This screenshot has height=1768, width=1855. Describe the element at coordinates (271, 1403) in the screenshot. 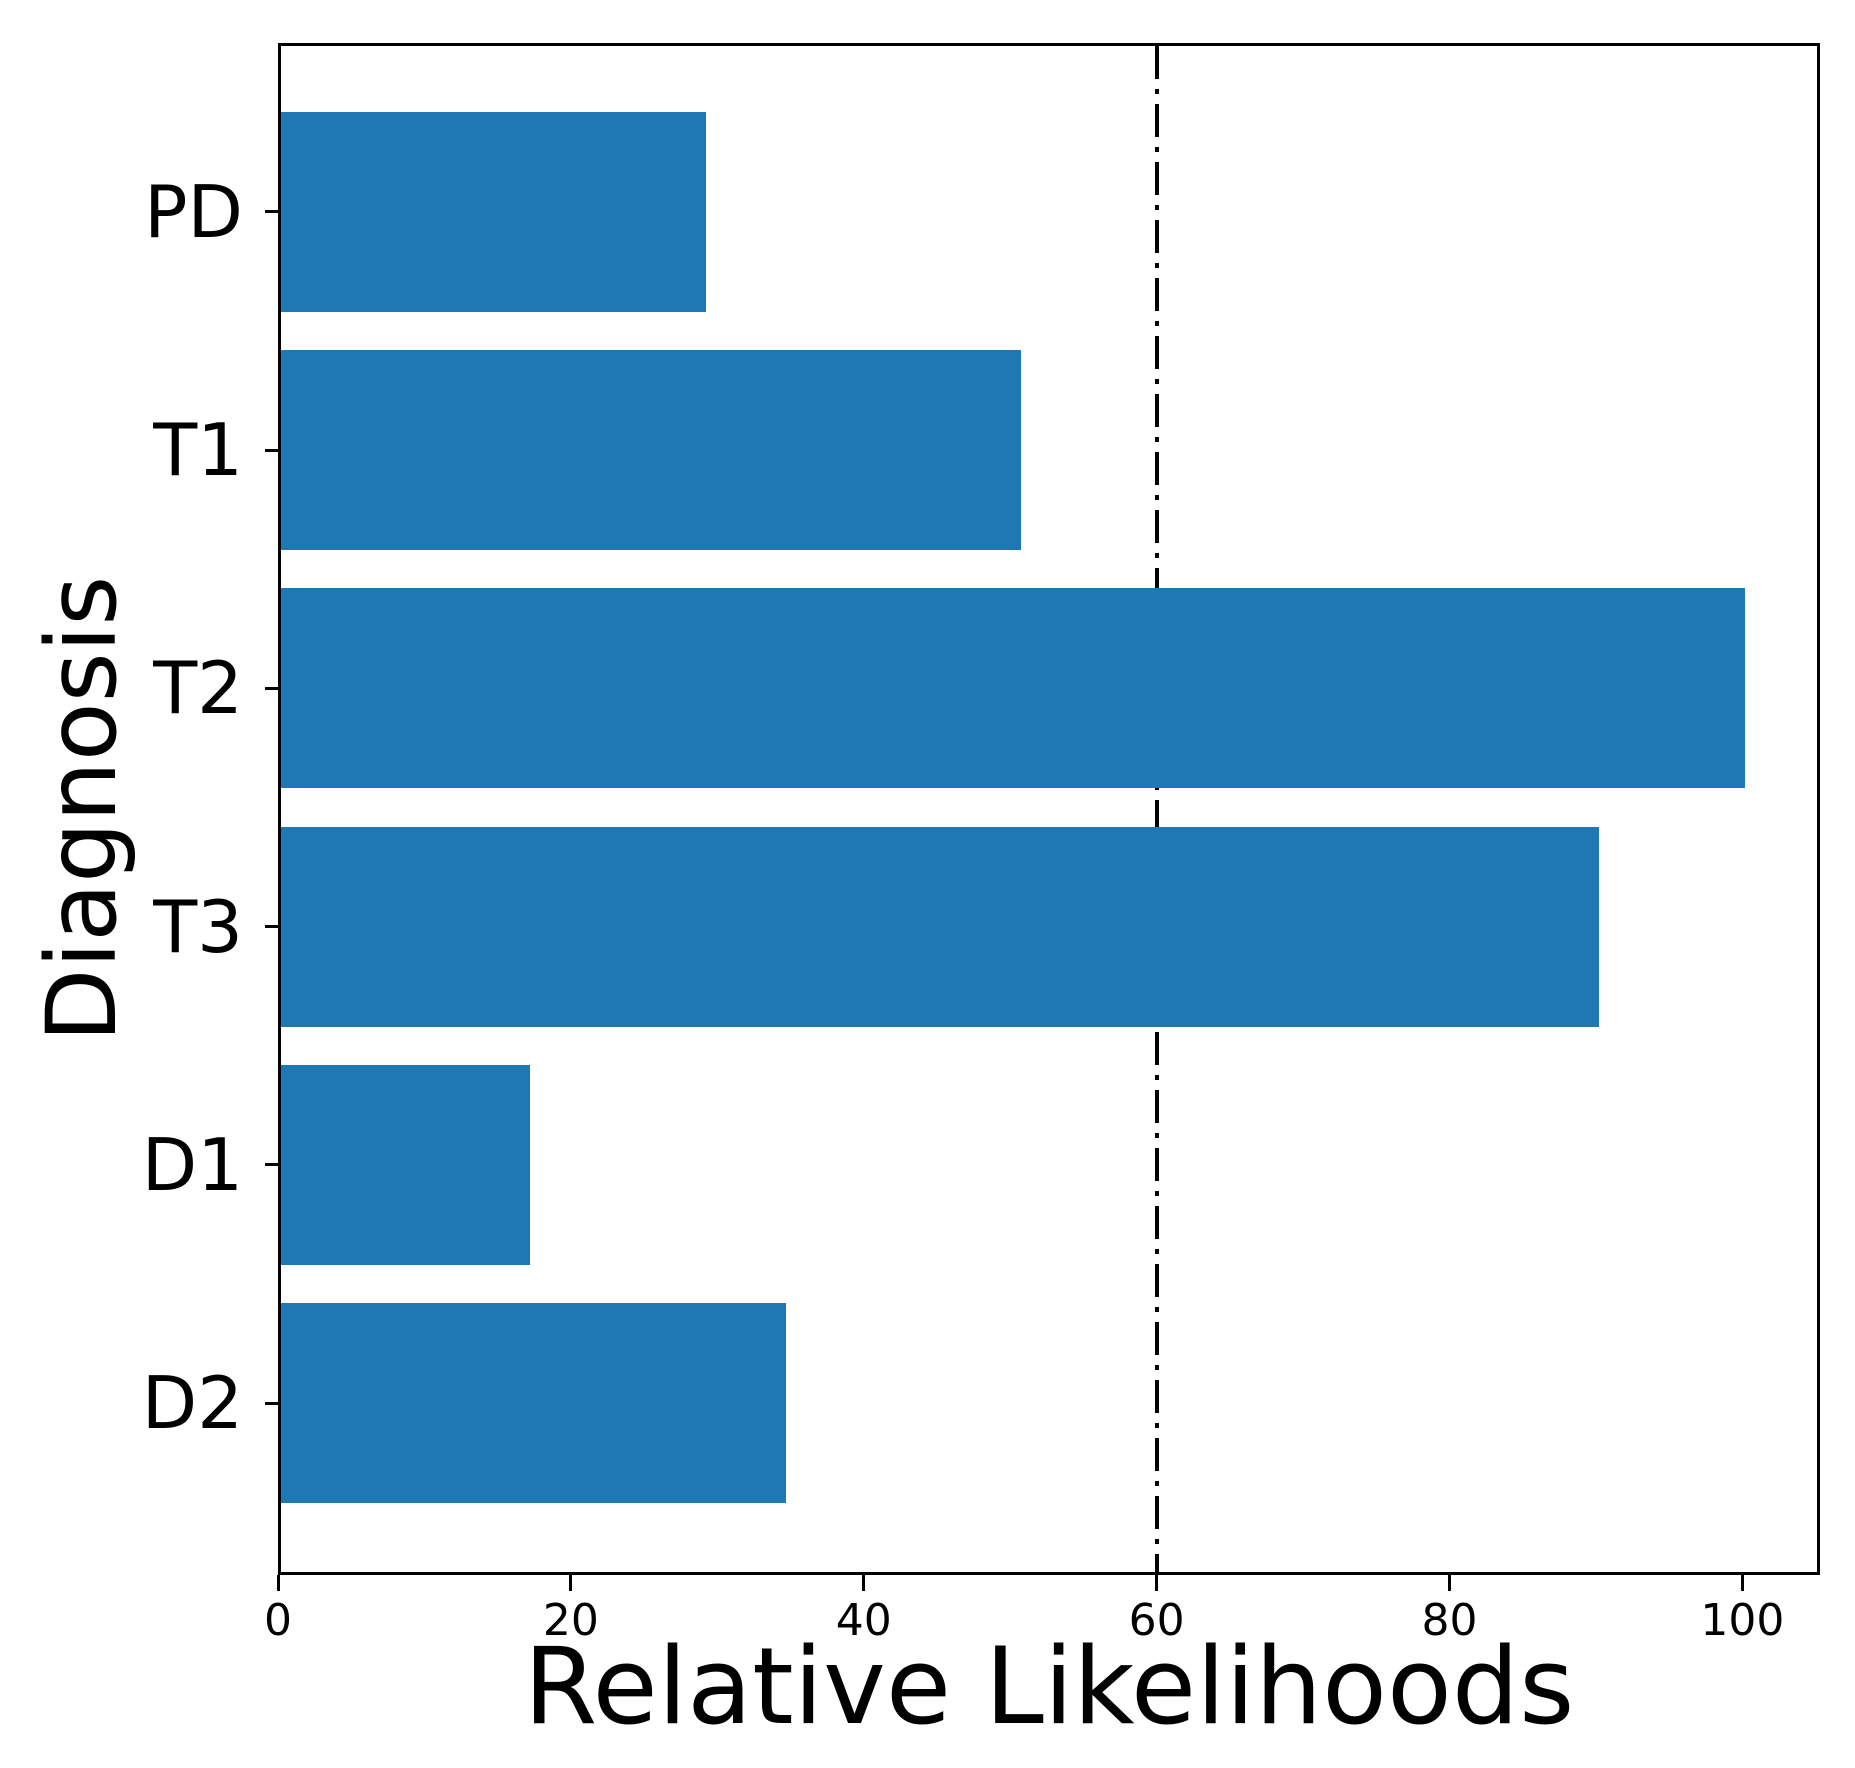

I see `y-tick-d2` at that location.